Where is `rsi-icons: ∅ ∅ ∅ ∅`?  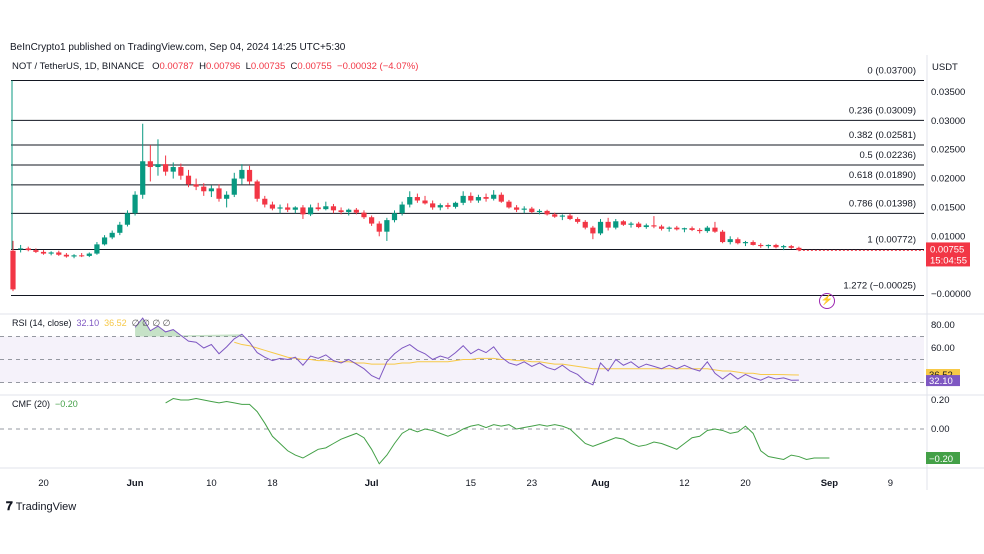 rsi-icons: ∅ ∅ ∅ ∅ is located at coordinates (151, 323).